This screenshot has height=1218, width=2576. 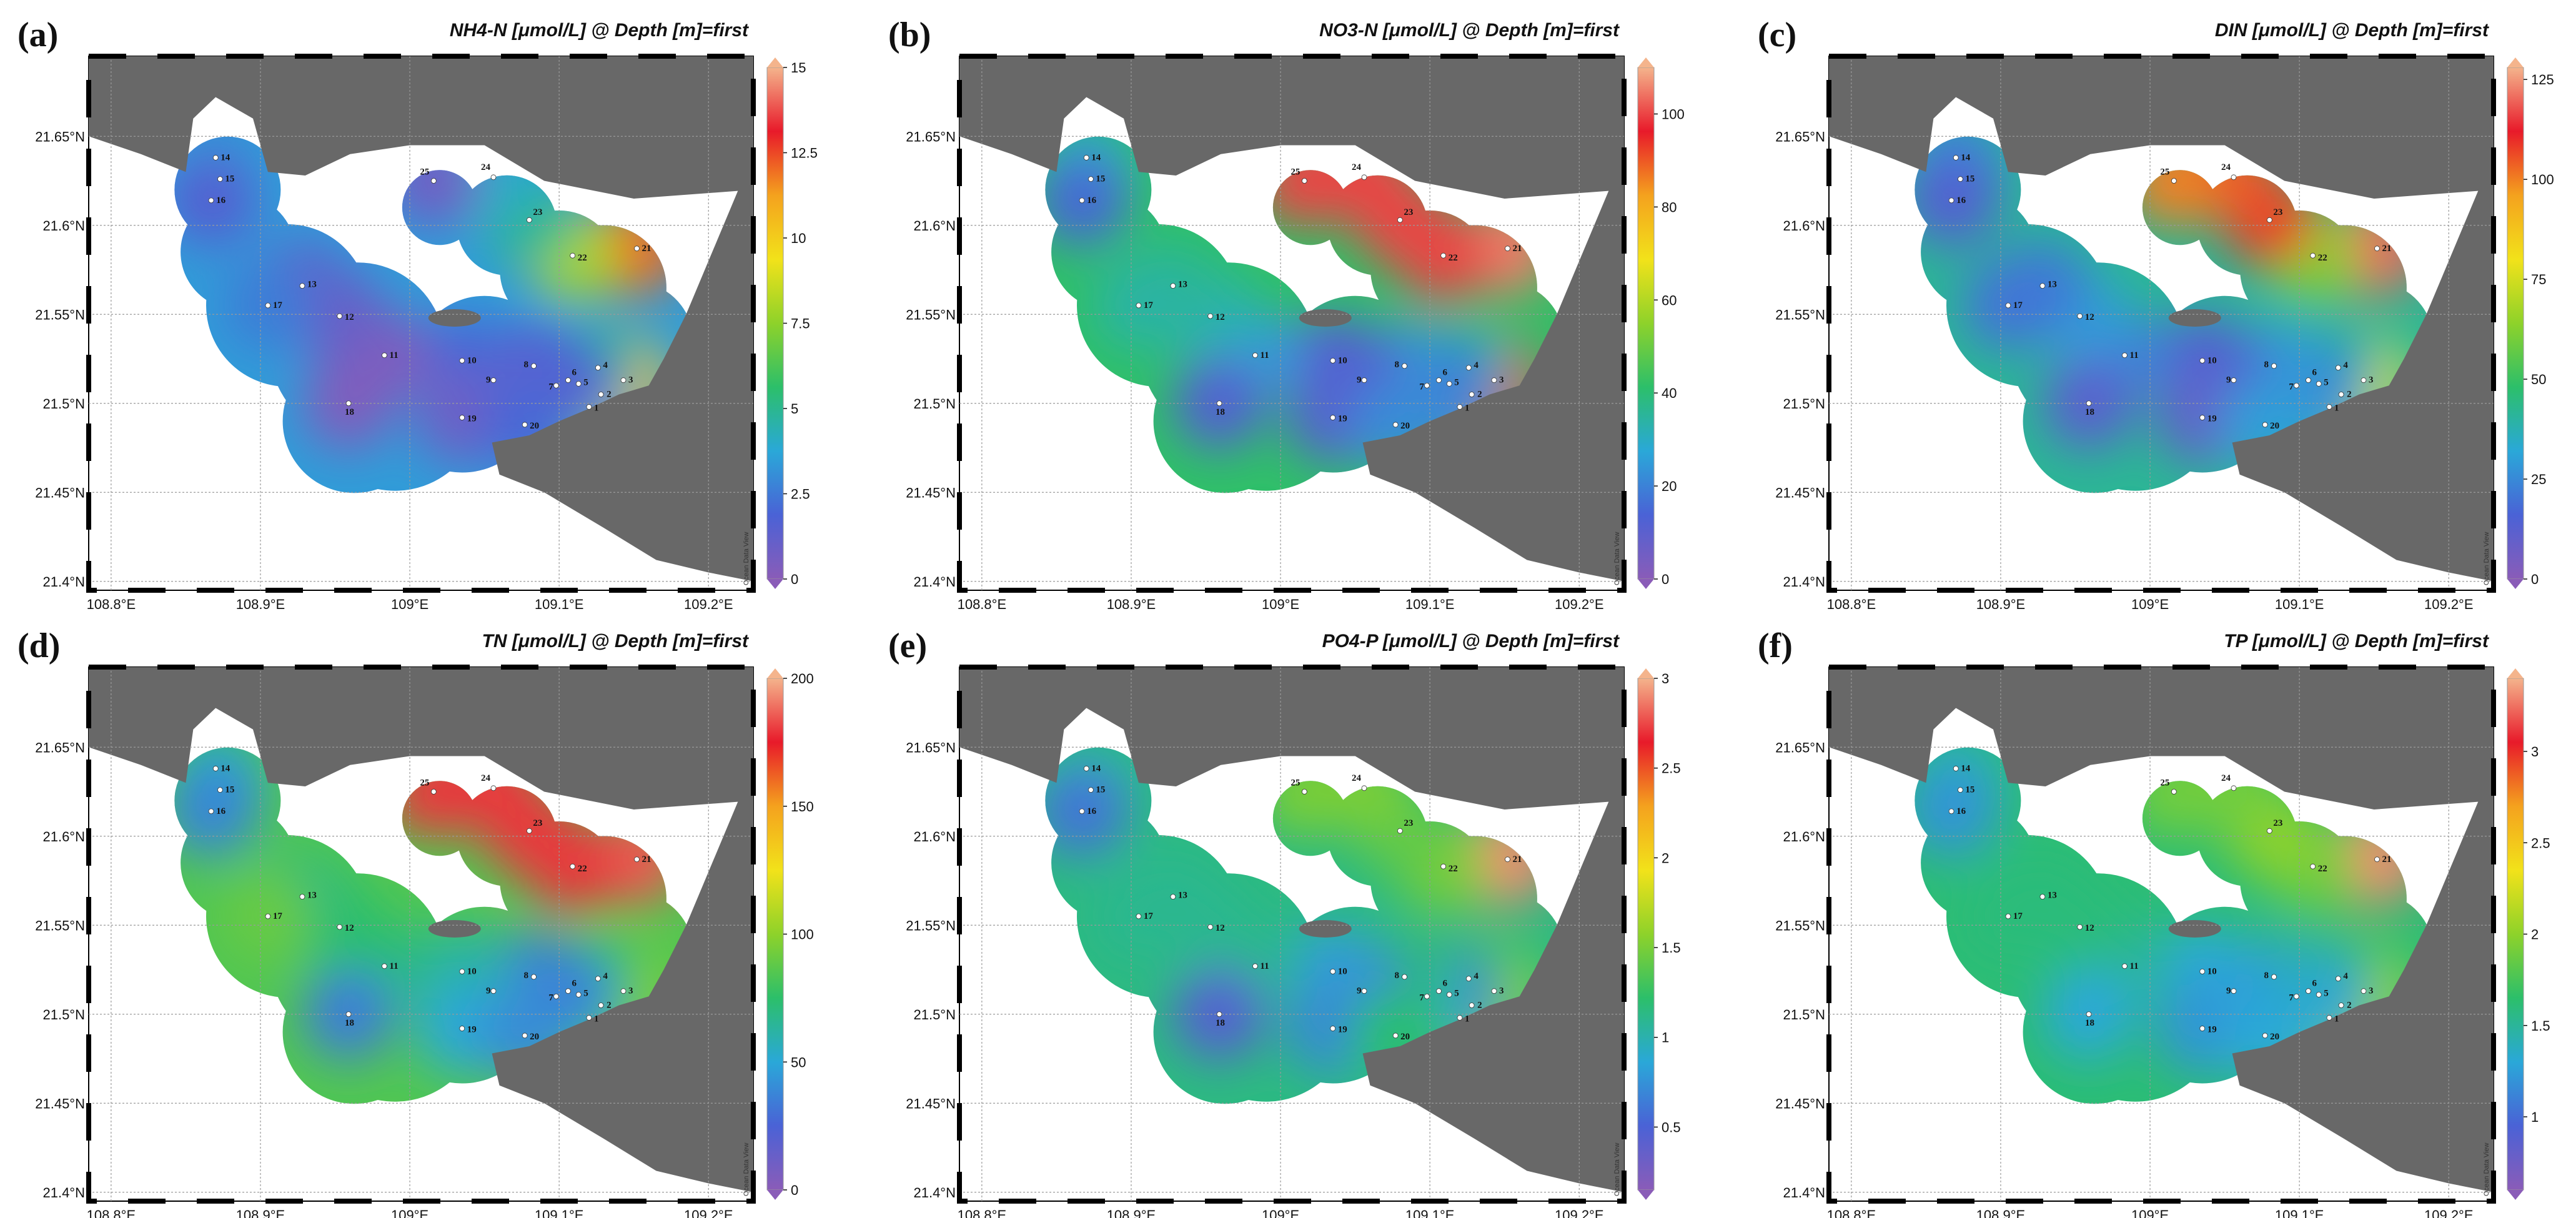 What do you see at coordinates (1421, 387) in the screenshot?
I see `station-label: 7` at bounding box center [1421, 387].